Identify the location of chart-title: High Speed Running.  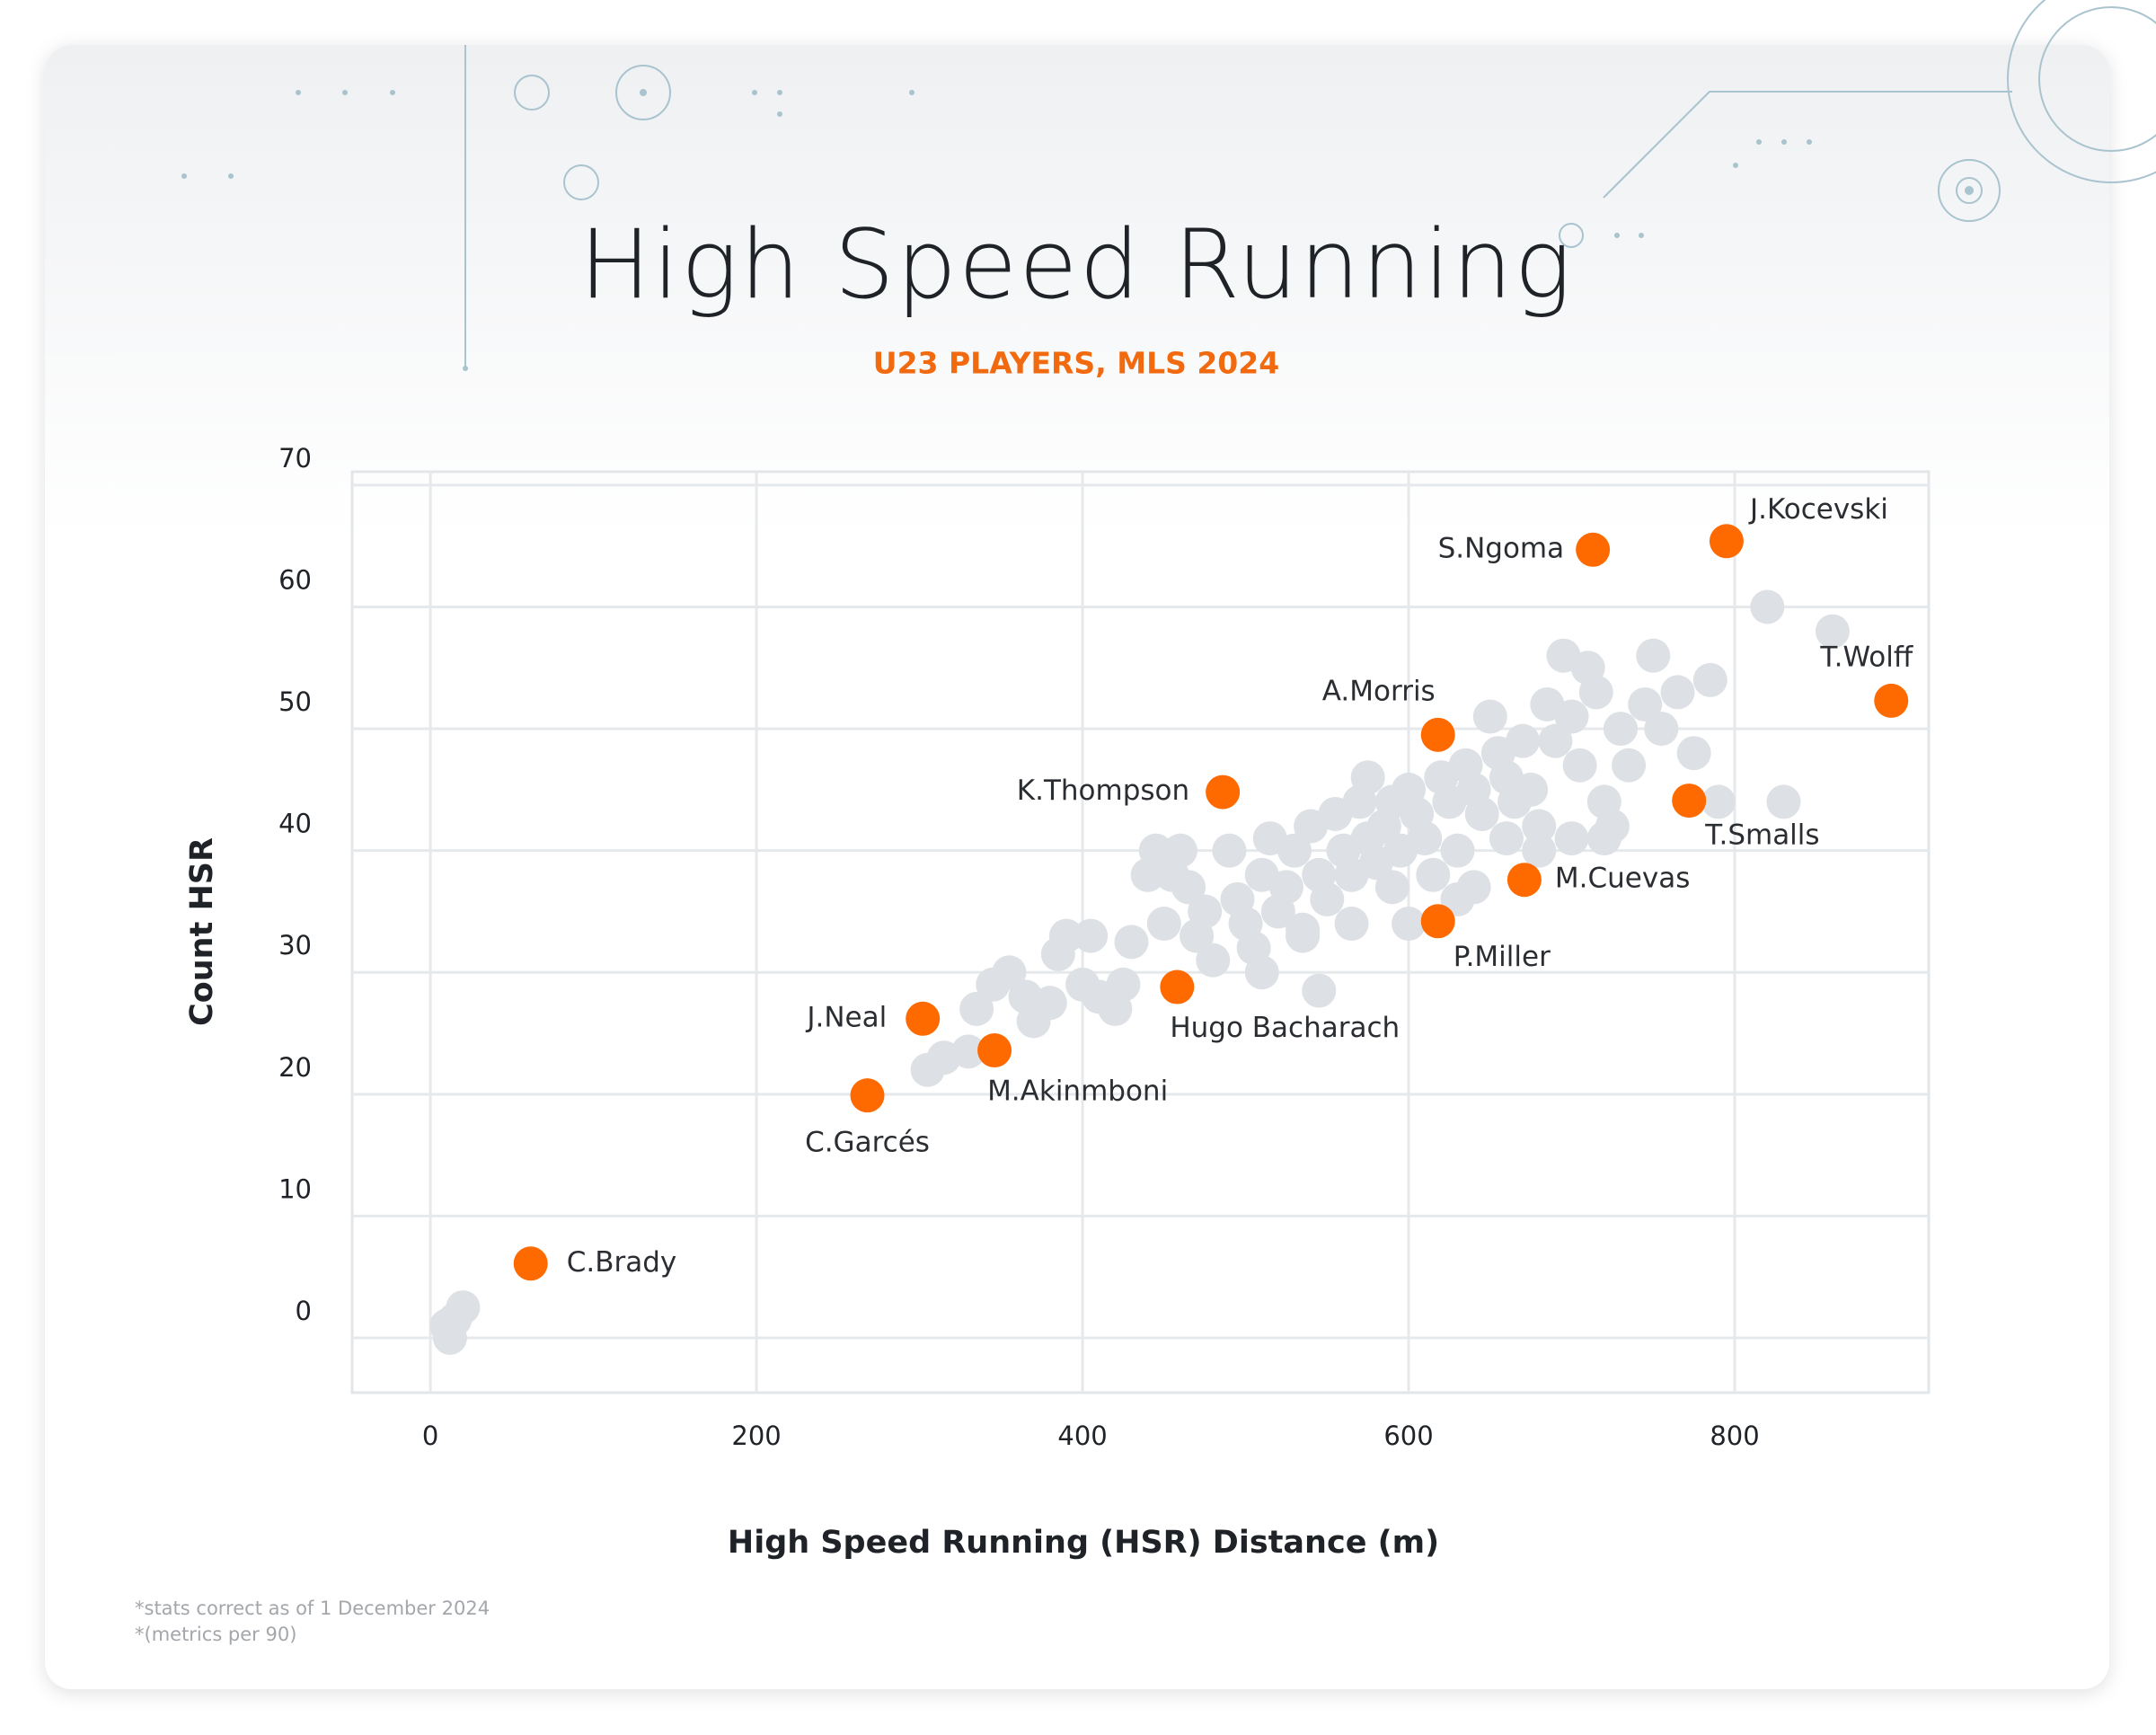
(1076, 264).